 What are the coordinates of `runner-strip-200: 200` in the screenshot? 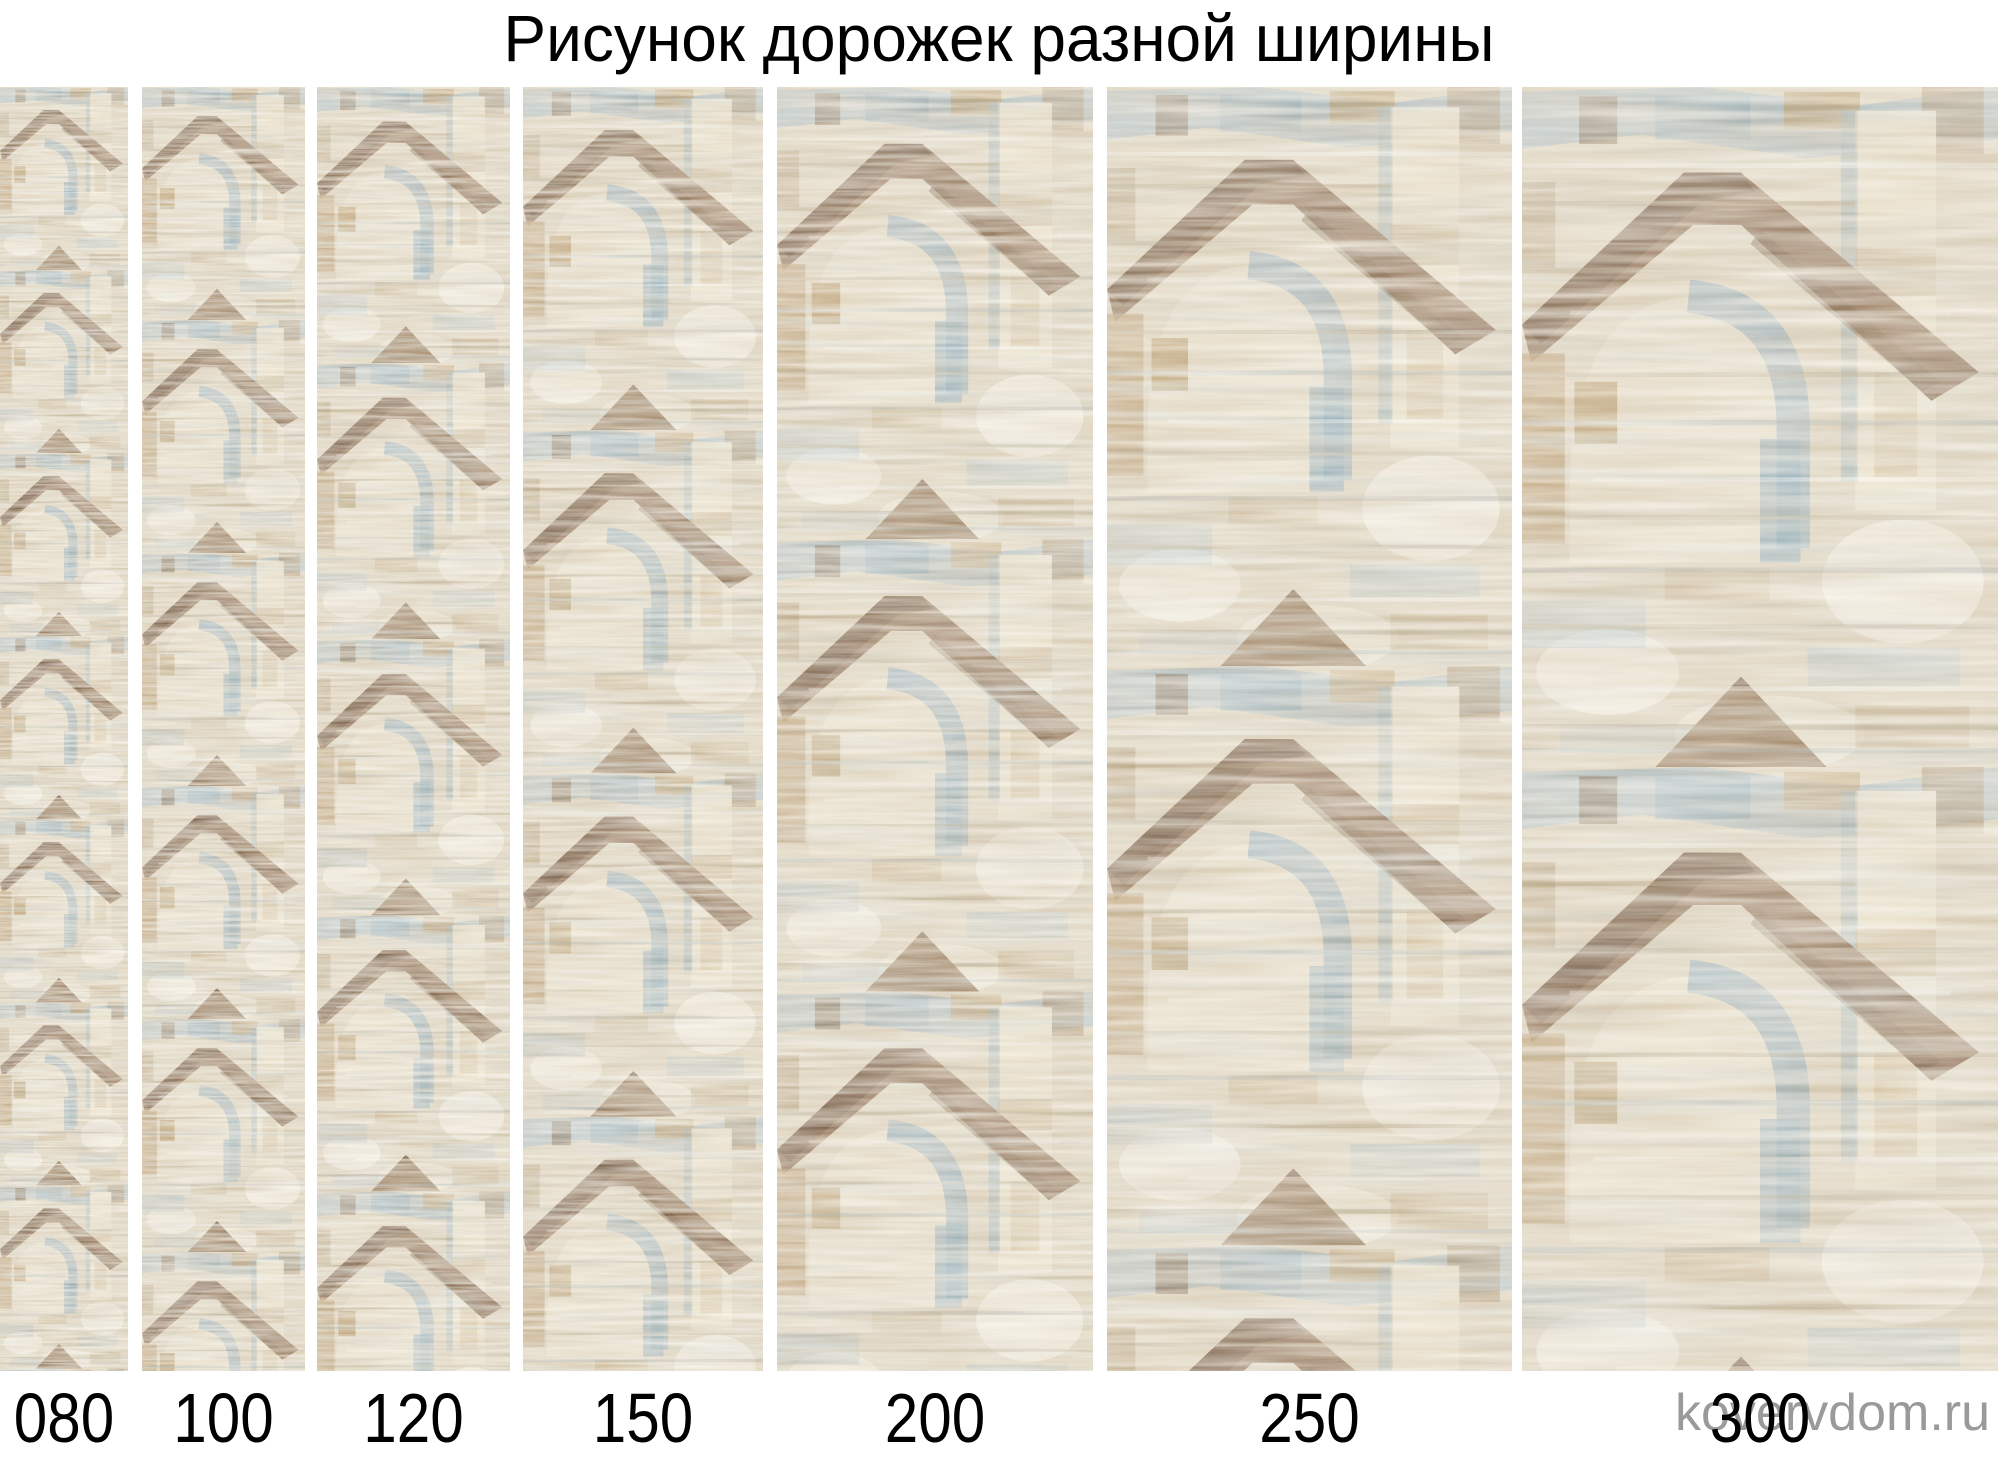 It's located at (935, 770).